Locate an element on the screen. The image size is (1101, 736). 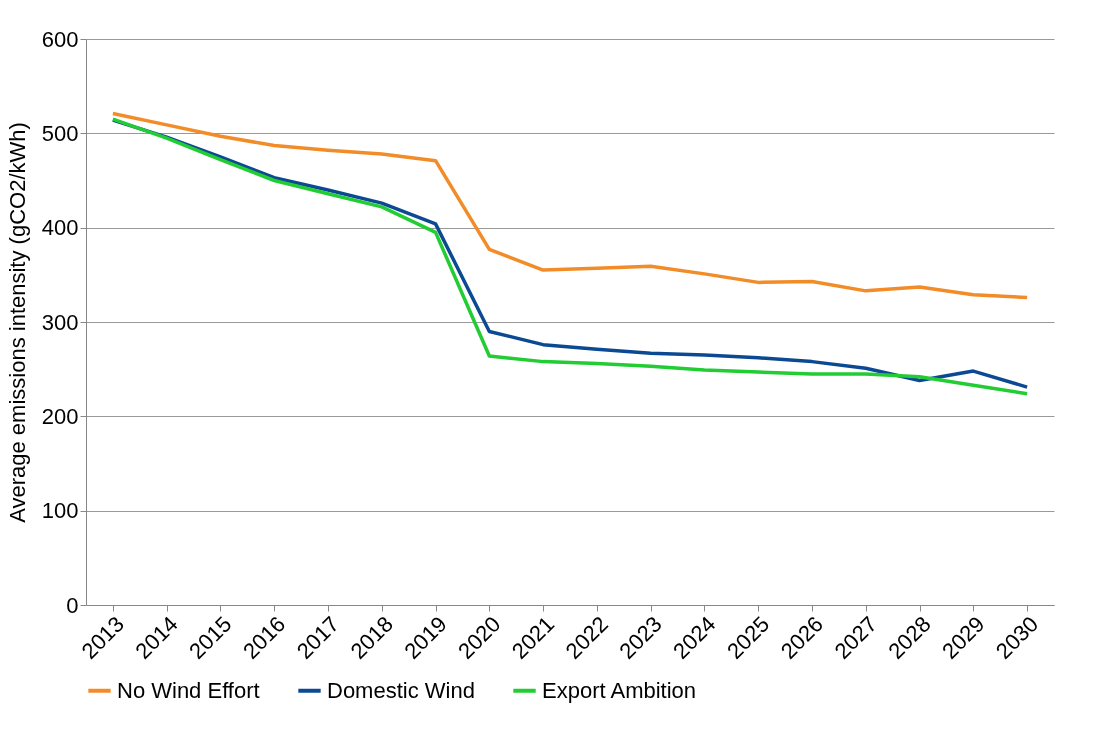
y-tick-label: 600 is located at coordinates (60, 39).